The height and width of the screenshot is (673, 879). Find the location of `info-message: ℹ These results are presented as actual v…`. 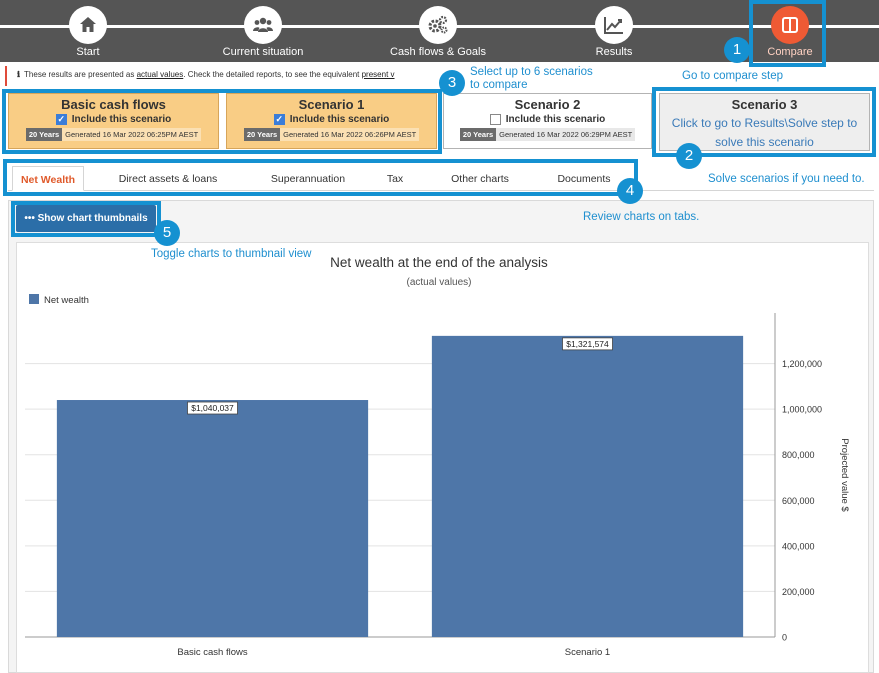

info-message: ℹ These results are presented as actual v… is located at coordinates (225, 76).